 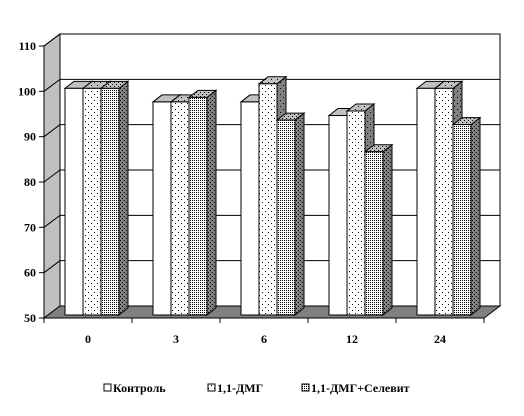 What do you see at coordinates (440, 339) in the screenshot?
I see `x-tick-label: 24` at bounding box center [440, 339].